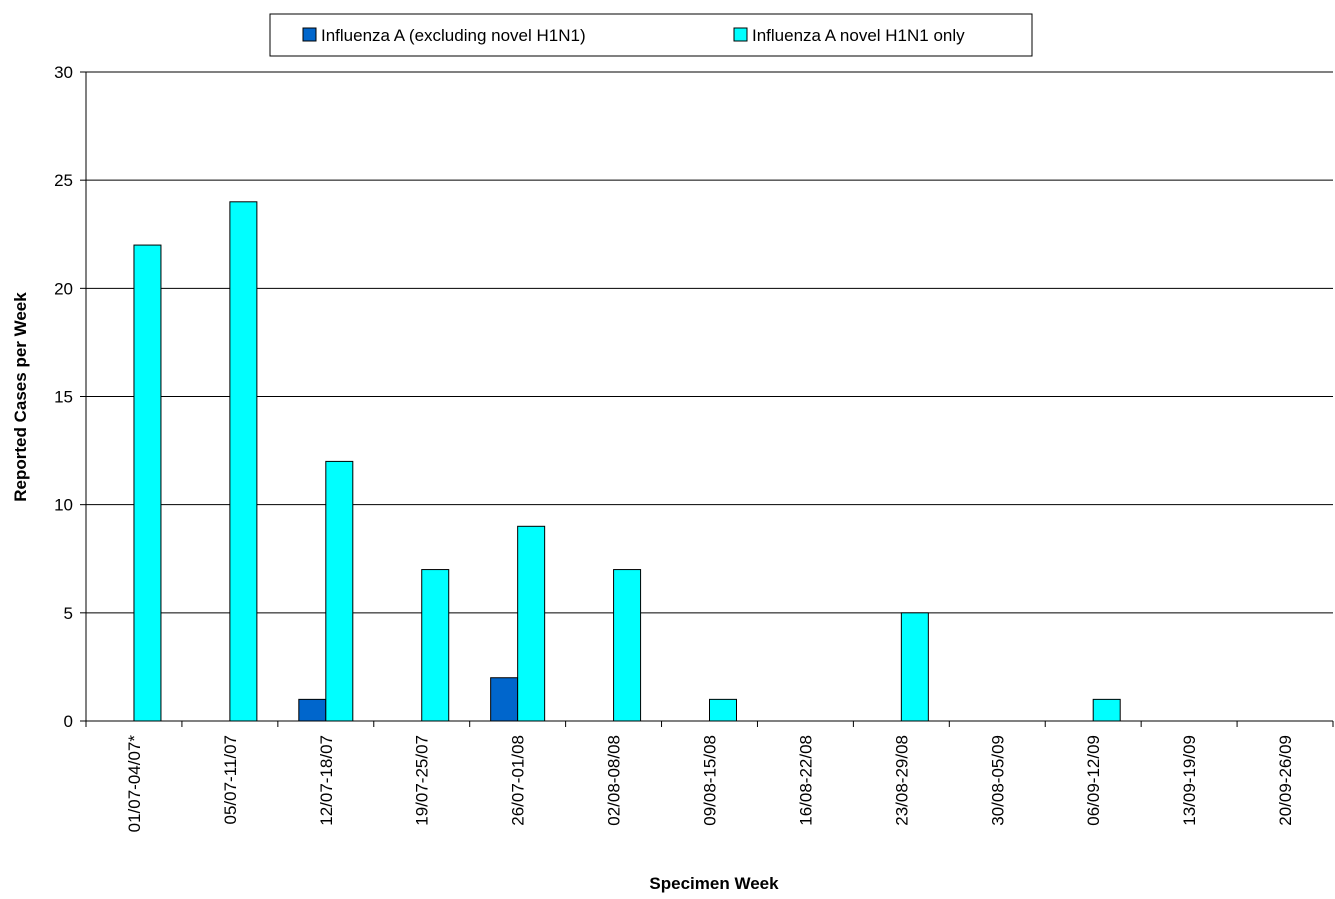  Describe the element at coordinates (997, 780) in the screenshot. I see `x-tick-label: 30/08-05/09` at that location.